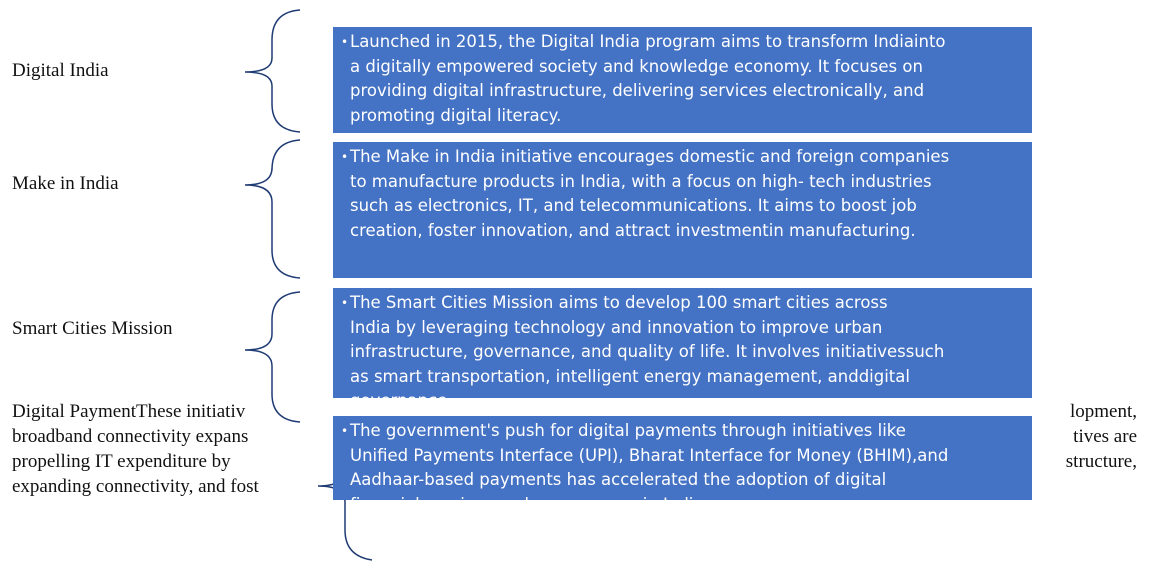  Describe the element at coordinates (1105, 436) in the screenshot. I see `paragraph-text: tives are` at that location.